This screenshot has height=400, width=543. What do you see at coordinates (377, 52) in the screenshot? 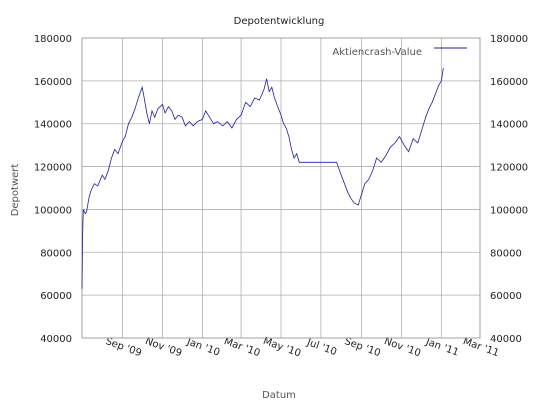
I see `legend-label: Aktiencrash-Value` at bounding box center [377, 52].